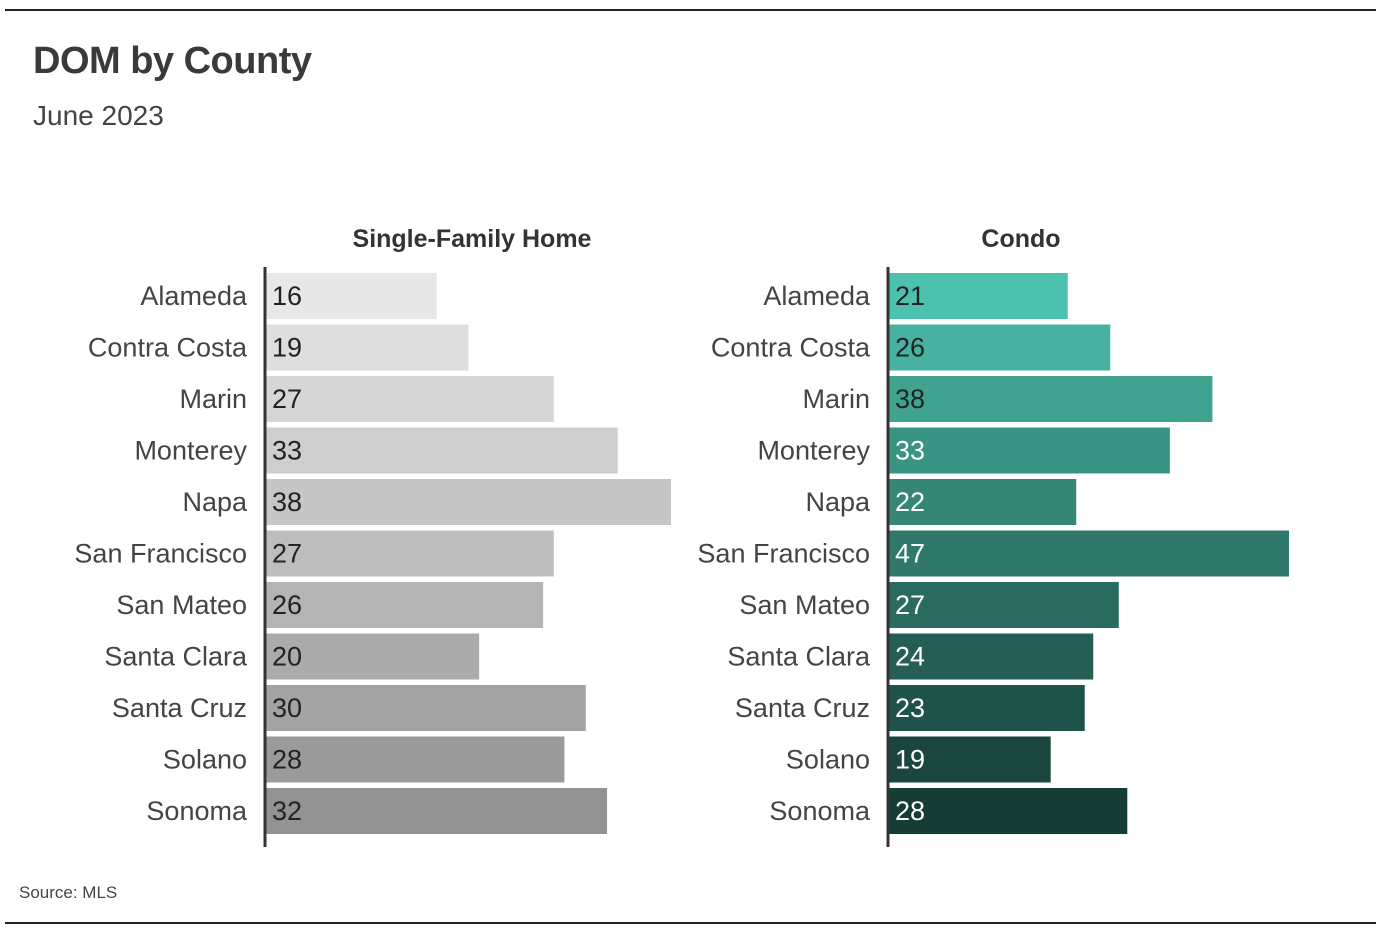 The image size is (1382, 936). I want to click on chart-title: DOM by County, so click(172, 61).